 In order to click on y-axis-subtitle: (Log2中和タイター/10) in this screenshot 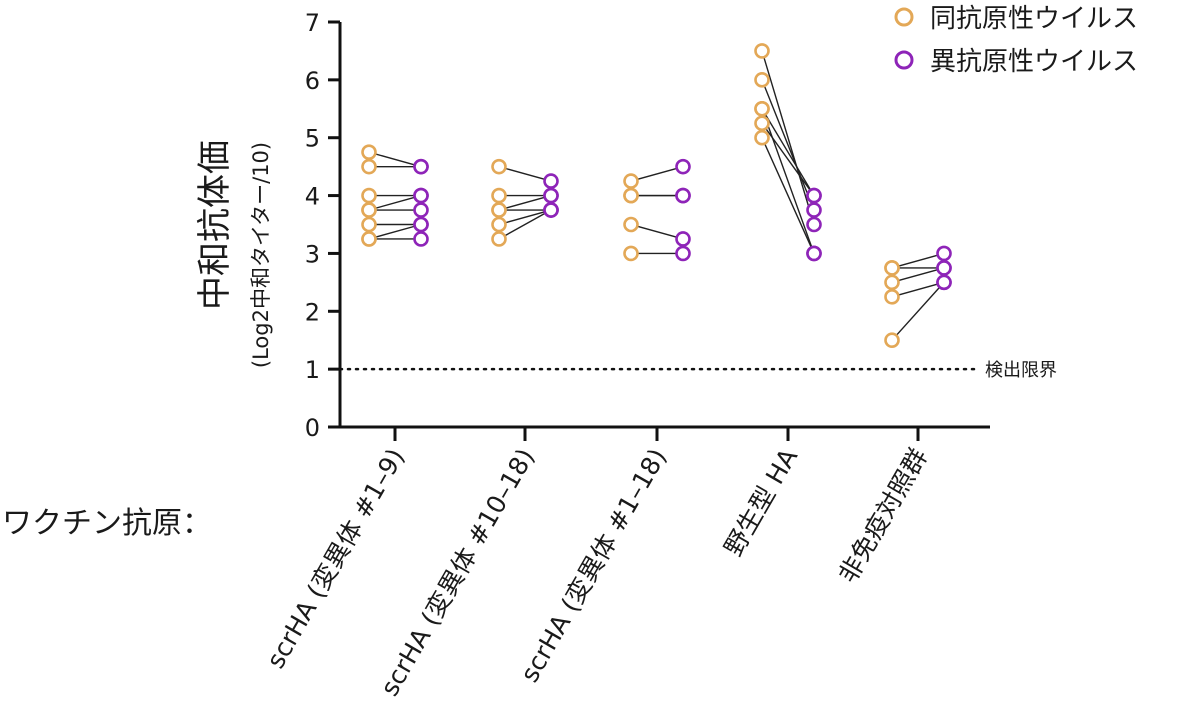, I will do `click(261, 255)`.